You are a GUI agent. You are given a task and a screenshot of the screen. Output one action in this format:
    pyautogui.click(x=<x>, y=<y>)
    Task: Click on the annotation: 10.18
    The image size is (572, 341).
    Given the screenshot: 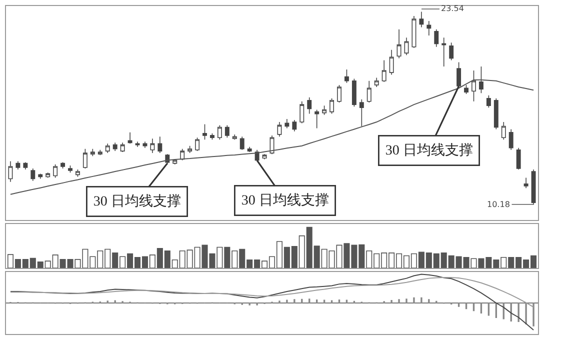 What is the action you would take?
    pyautogui.click(x=498, y=204)
    